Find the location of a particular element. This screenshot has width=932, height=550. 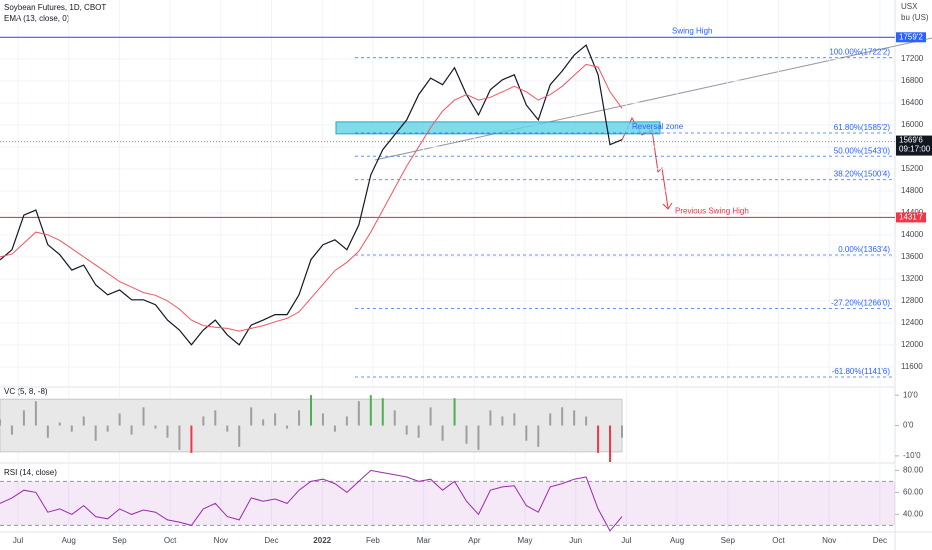

y-tick-label: 12800 is located at coordinates (912, 300).